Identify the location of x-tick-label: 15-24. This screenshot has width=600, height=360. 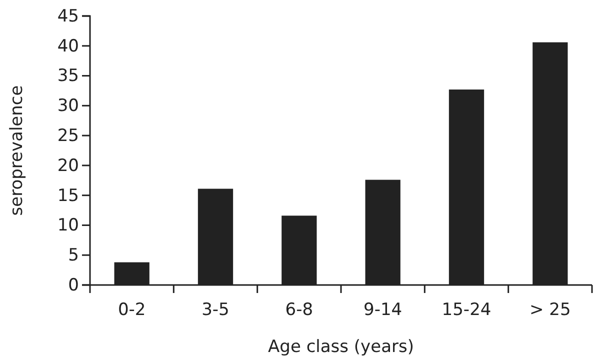
(467, 310).